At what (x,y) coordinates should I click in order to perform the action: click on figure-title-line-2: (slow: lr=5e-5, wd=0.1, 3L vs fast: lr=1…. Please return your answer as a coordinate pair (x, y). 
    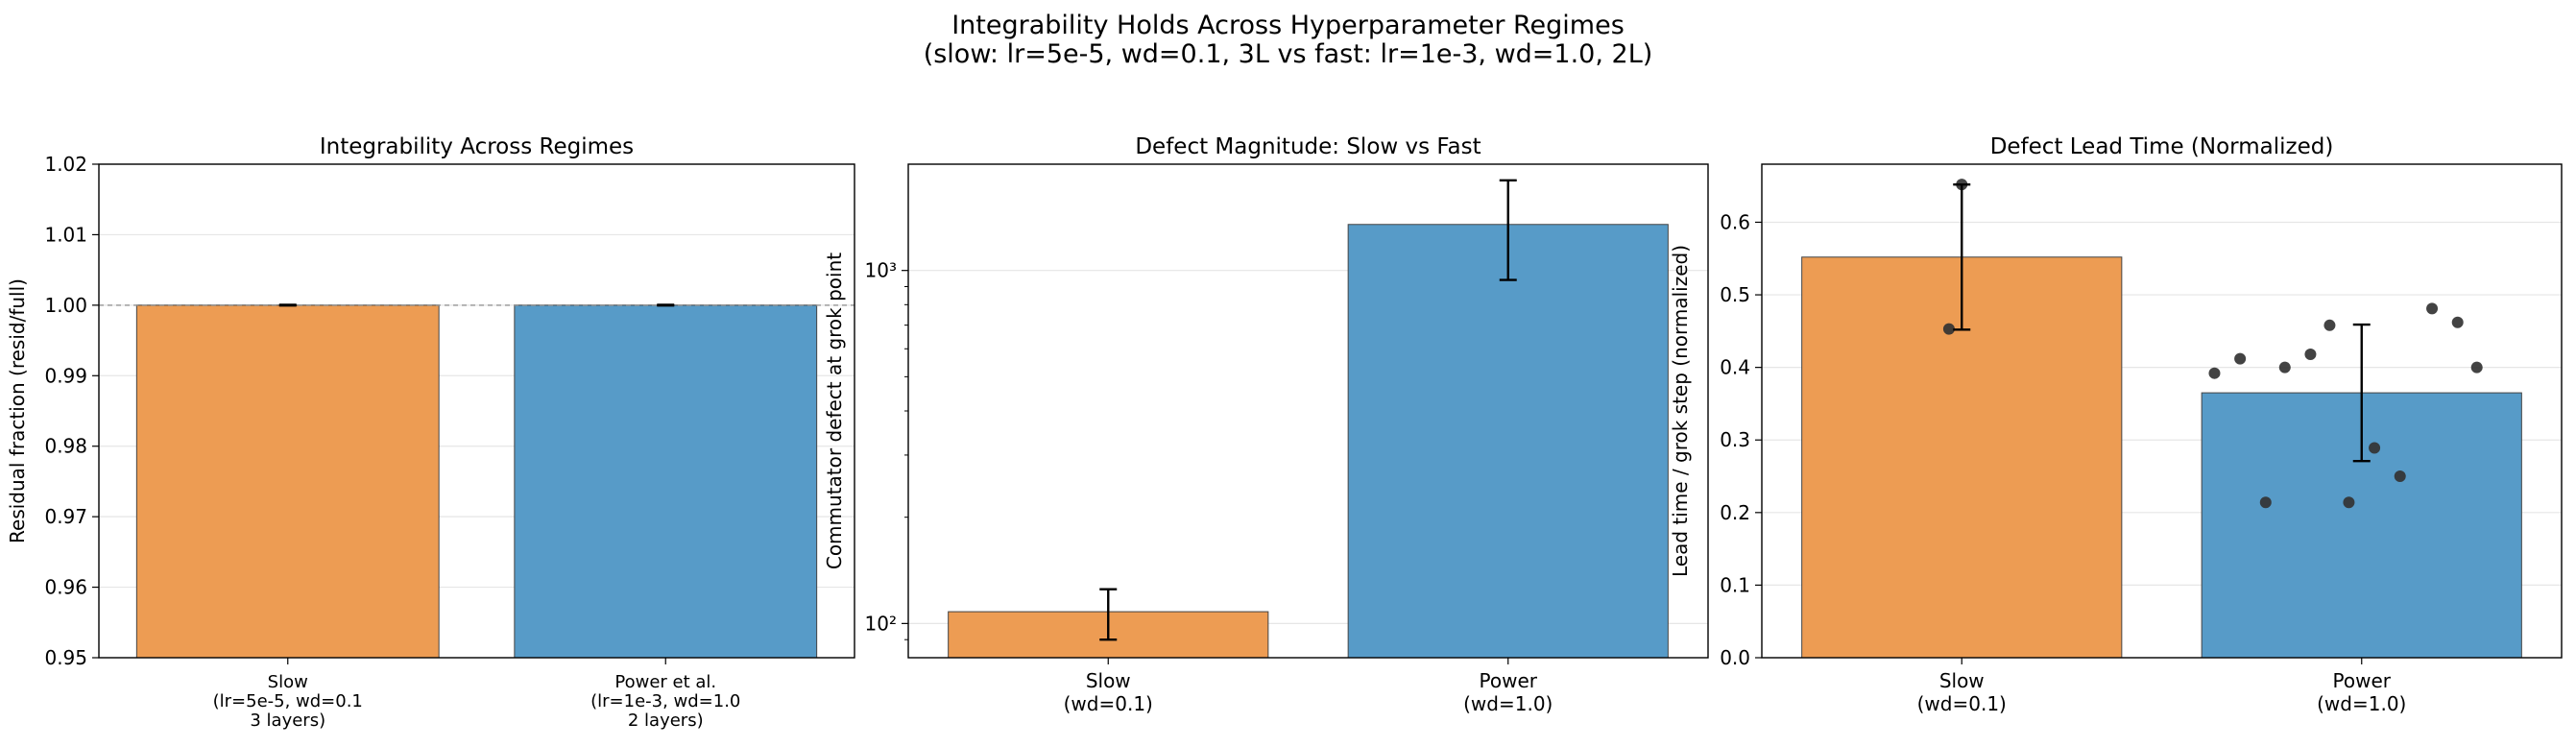
    Looking at the image, I should click on (1288, 54).